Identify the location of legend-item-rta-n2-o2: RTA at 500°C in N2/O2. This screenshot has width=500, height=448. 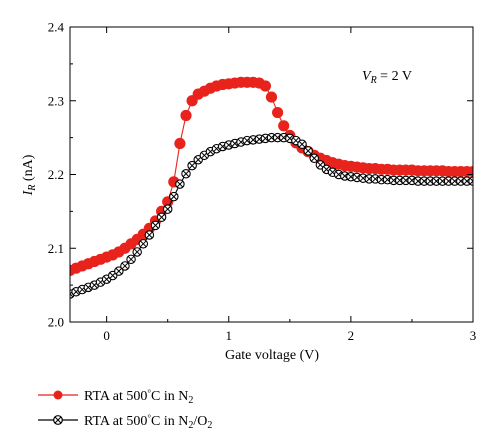
(125, 422).